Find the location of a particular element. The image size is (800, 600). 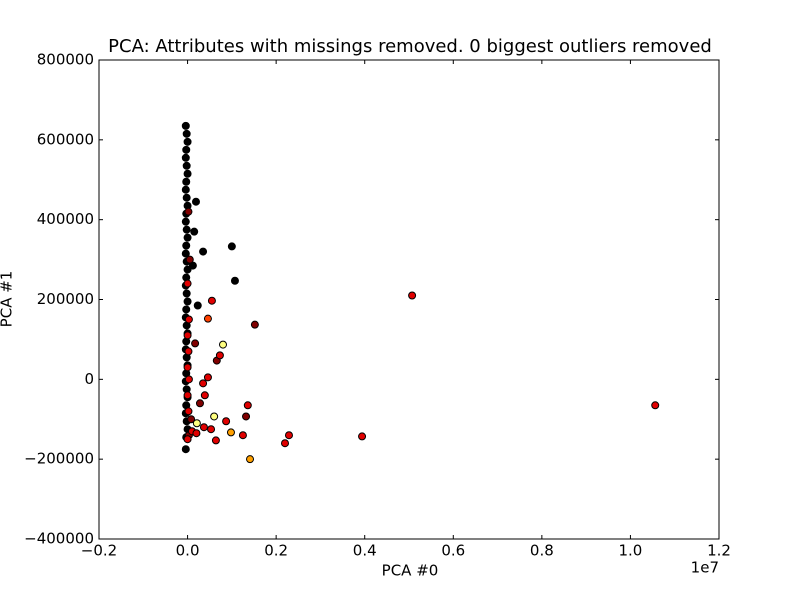

x-tick-label: 0.0 is located at coordinates (188, 551).